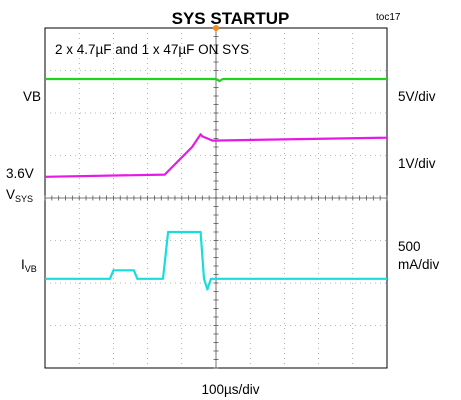 This screenshot has height=400, width=461. What do you see at coordinates (216, 155) in the screenshot?
I see `vsys-trace` at bounding box center [216, 155].